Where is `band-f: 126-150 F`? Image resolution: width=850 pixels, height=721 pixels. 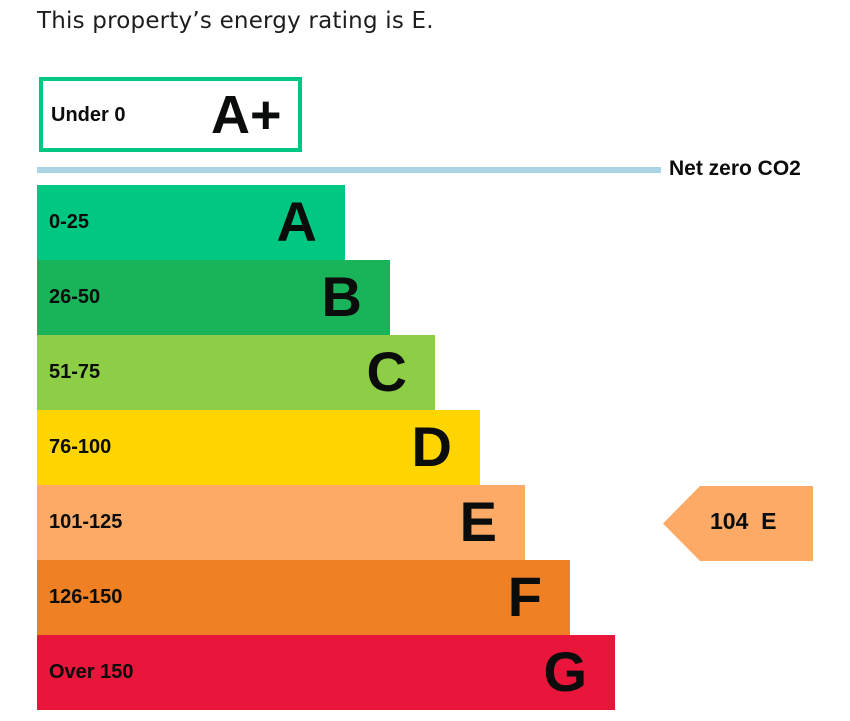
band-f: 126-150 F is located at coordinates (303, 597).